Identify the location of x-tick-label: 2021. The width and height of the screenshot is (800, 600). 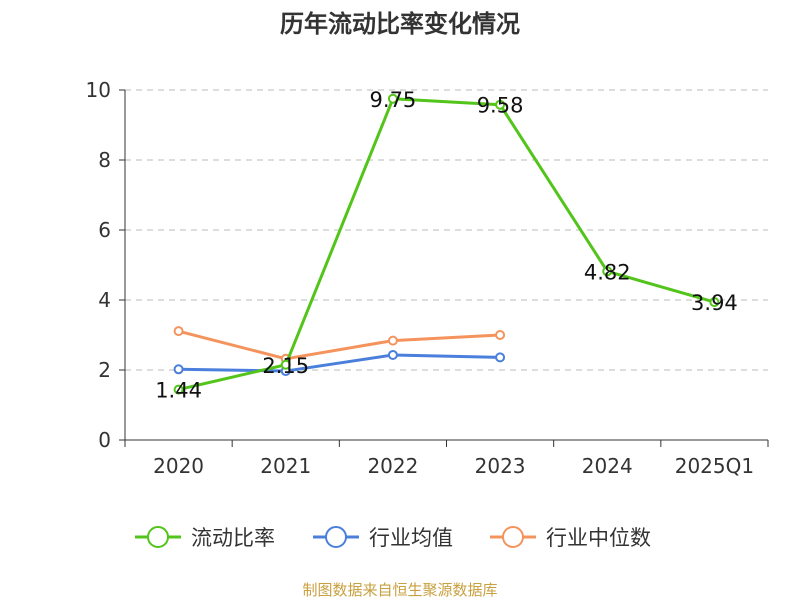
(285, 466).